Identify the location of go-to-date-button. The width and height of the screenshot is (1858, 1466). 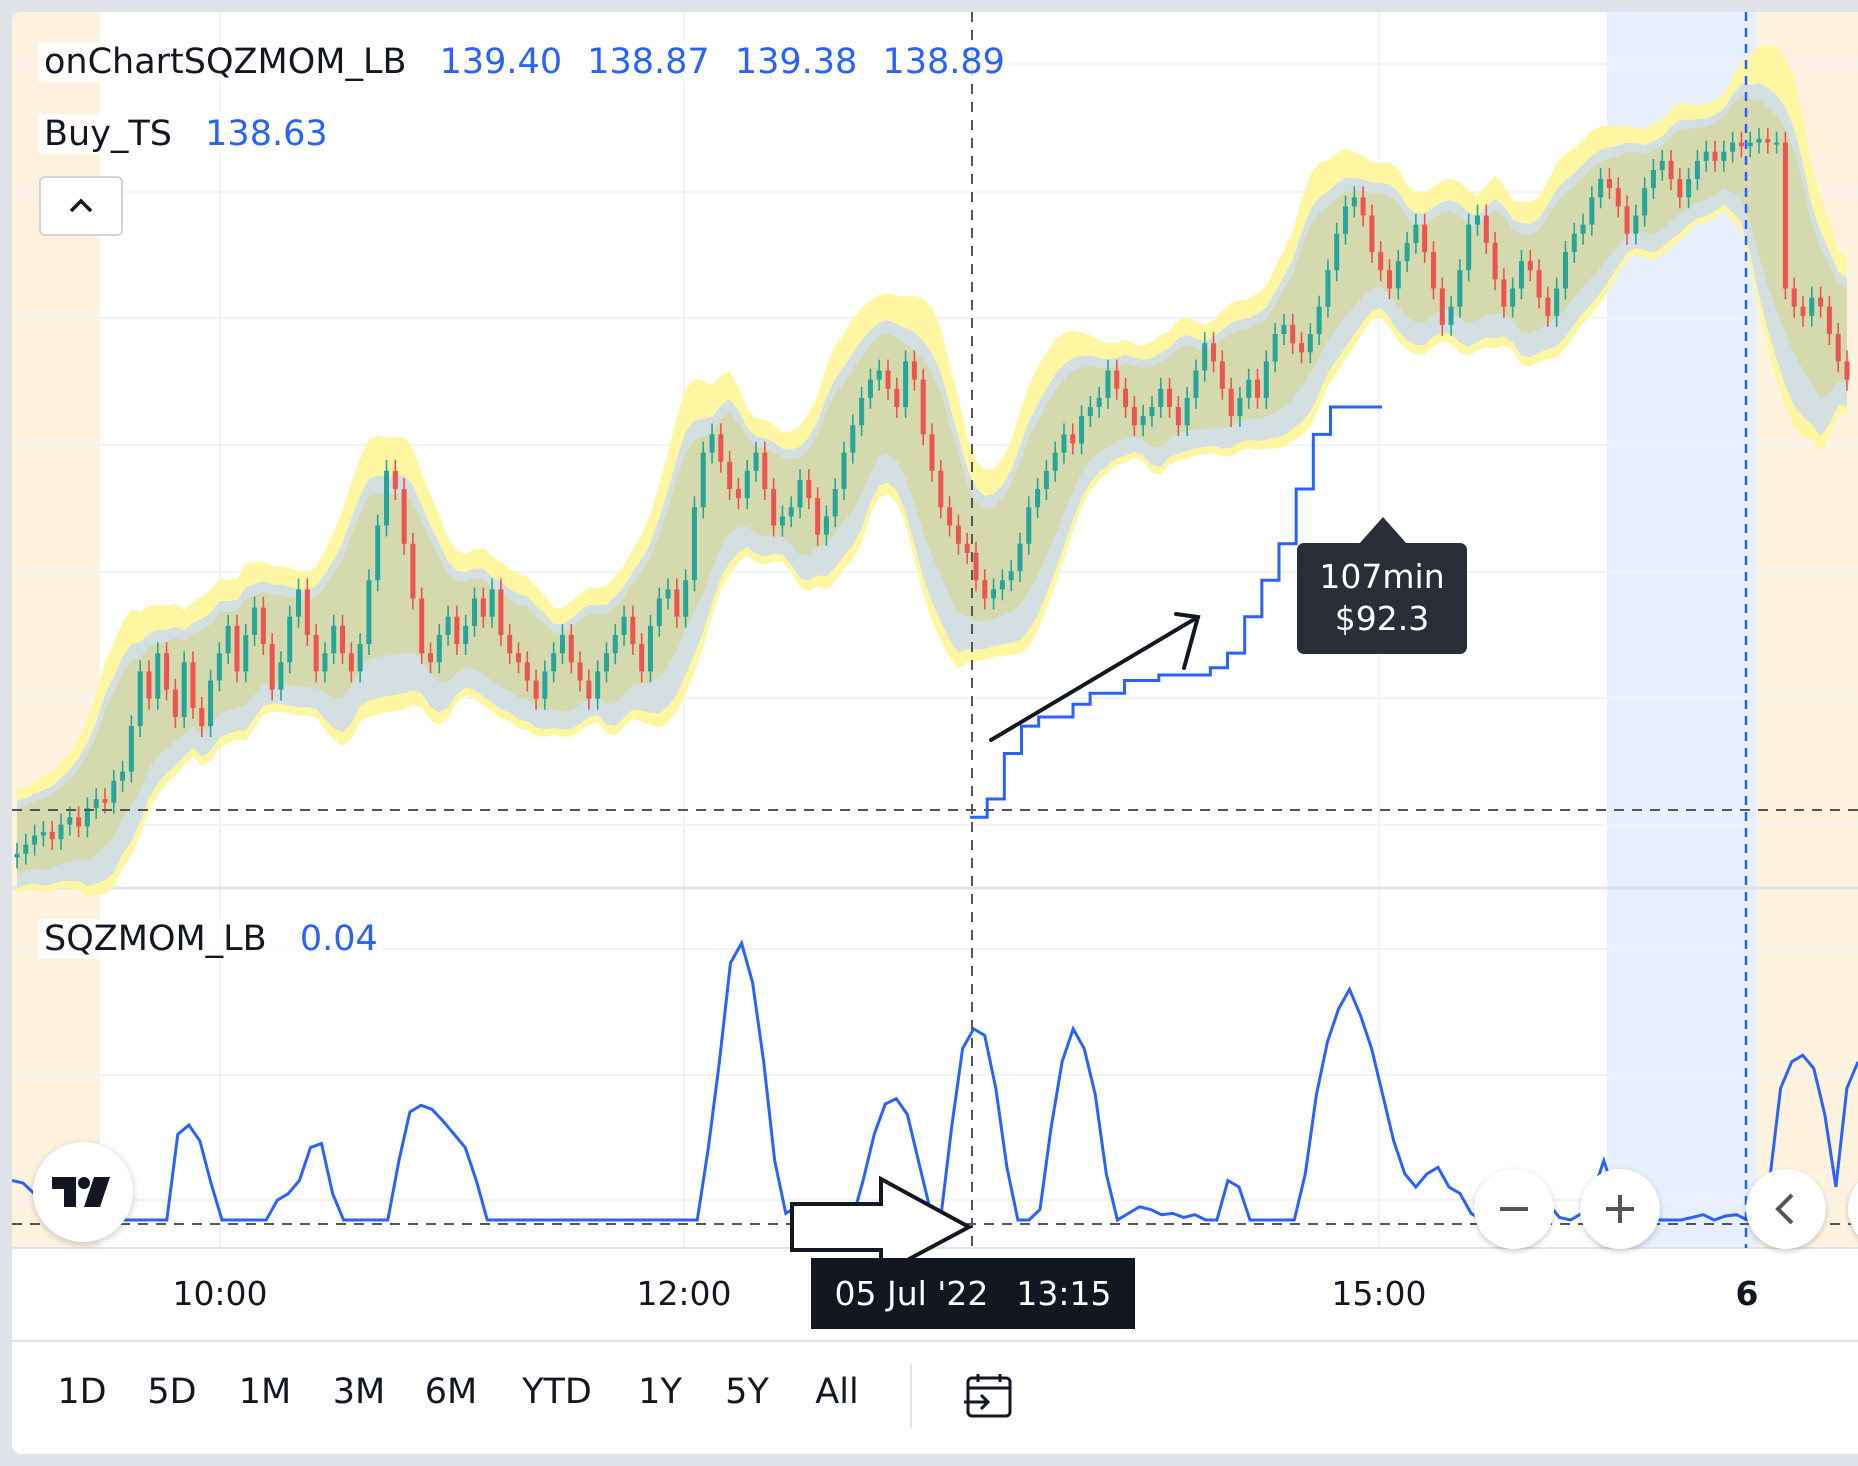
(989, 1397).